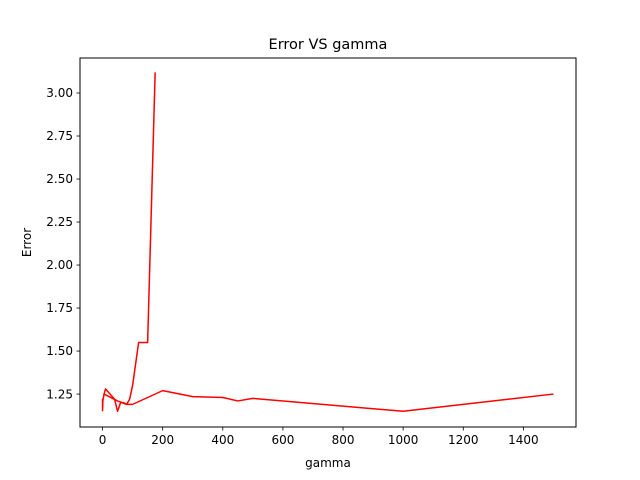  I want to click on y-tick-label: 2.00, so click(59, 265).